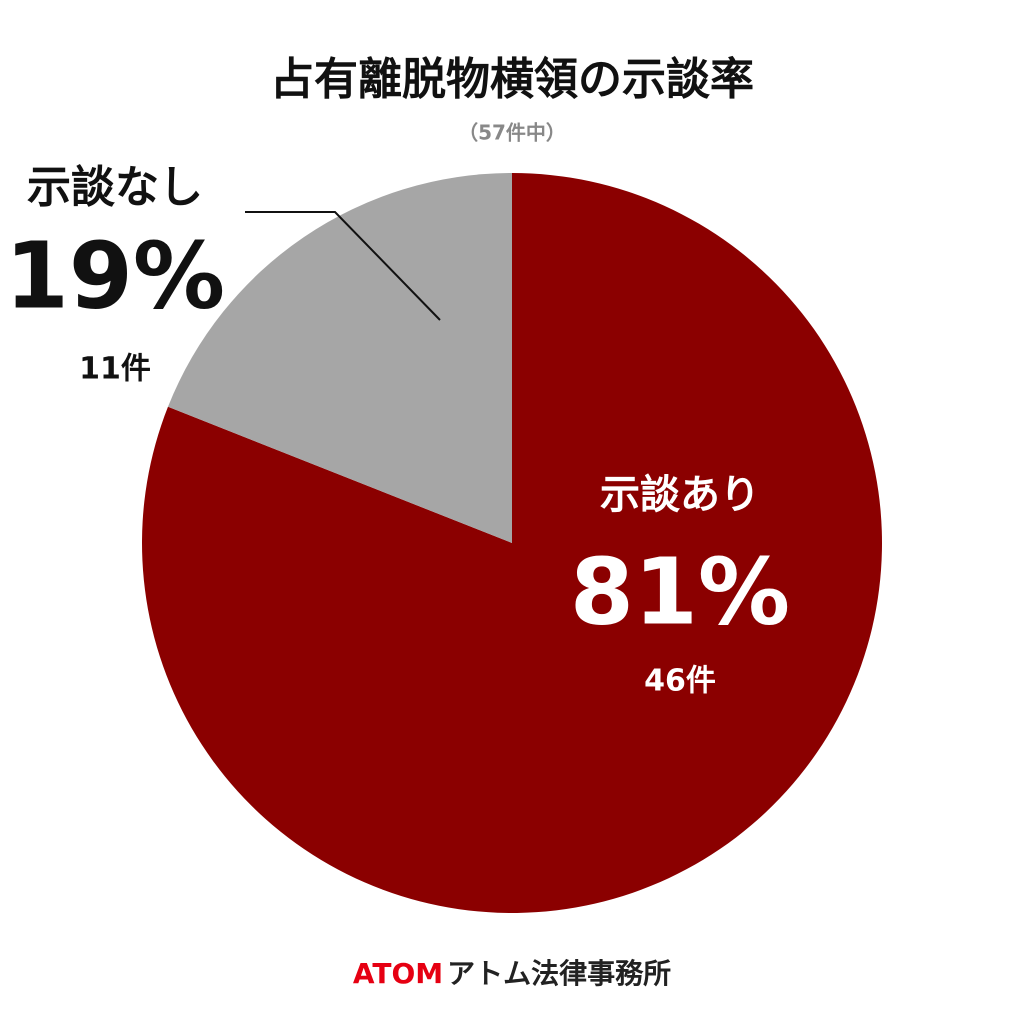 Image resolution: width=1024 pixels, height=1024 pixels. Describe the element at coordinates (398, 973) in the screenshot. I see `footer-brand: ATOM` at that location.